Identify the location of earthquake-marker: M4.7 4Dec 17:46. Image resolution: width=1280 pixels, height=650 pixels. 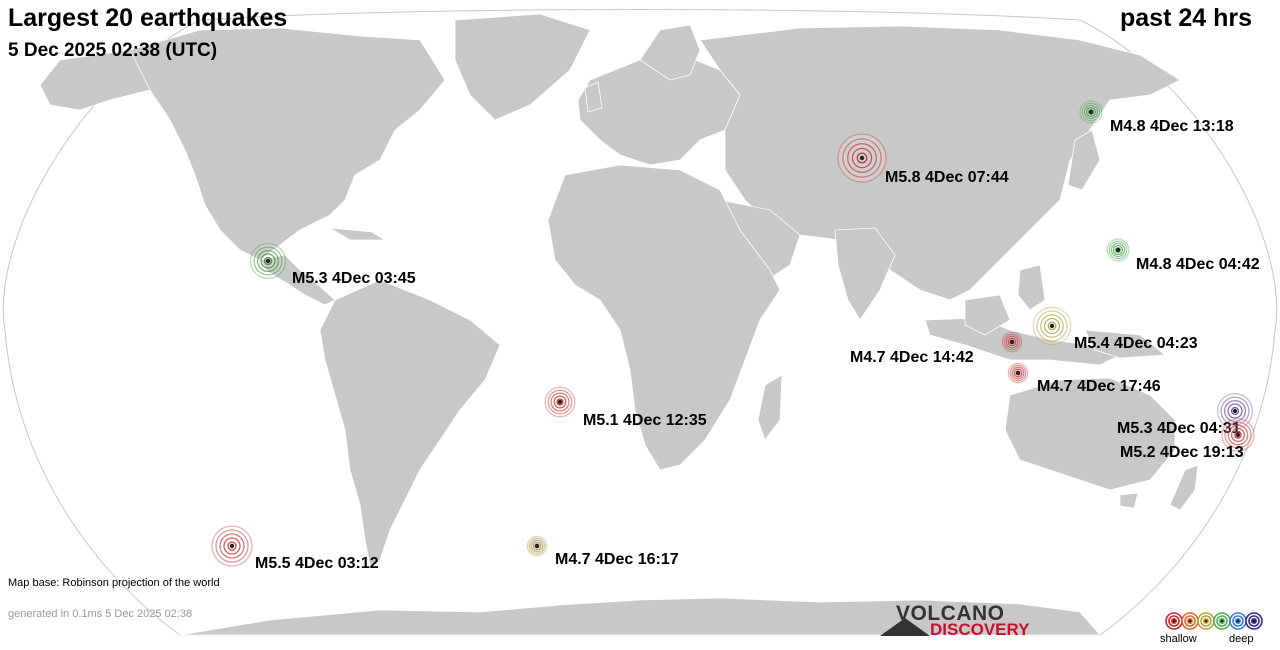
(1084, 378).